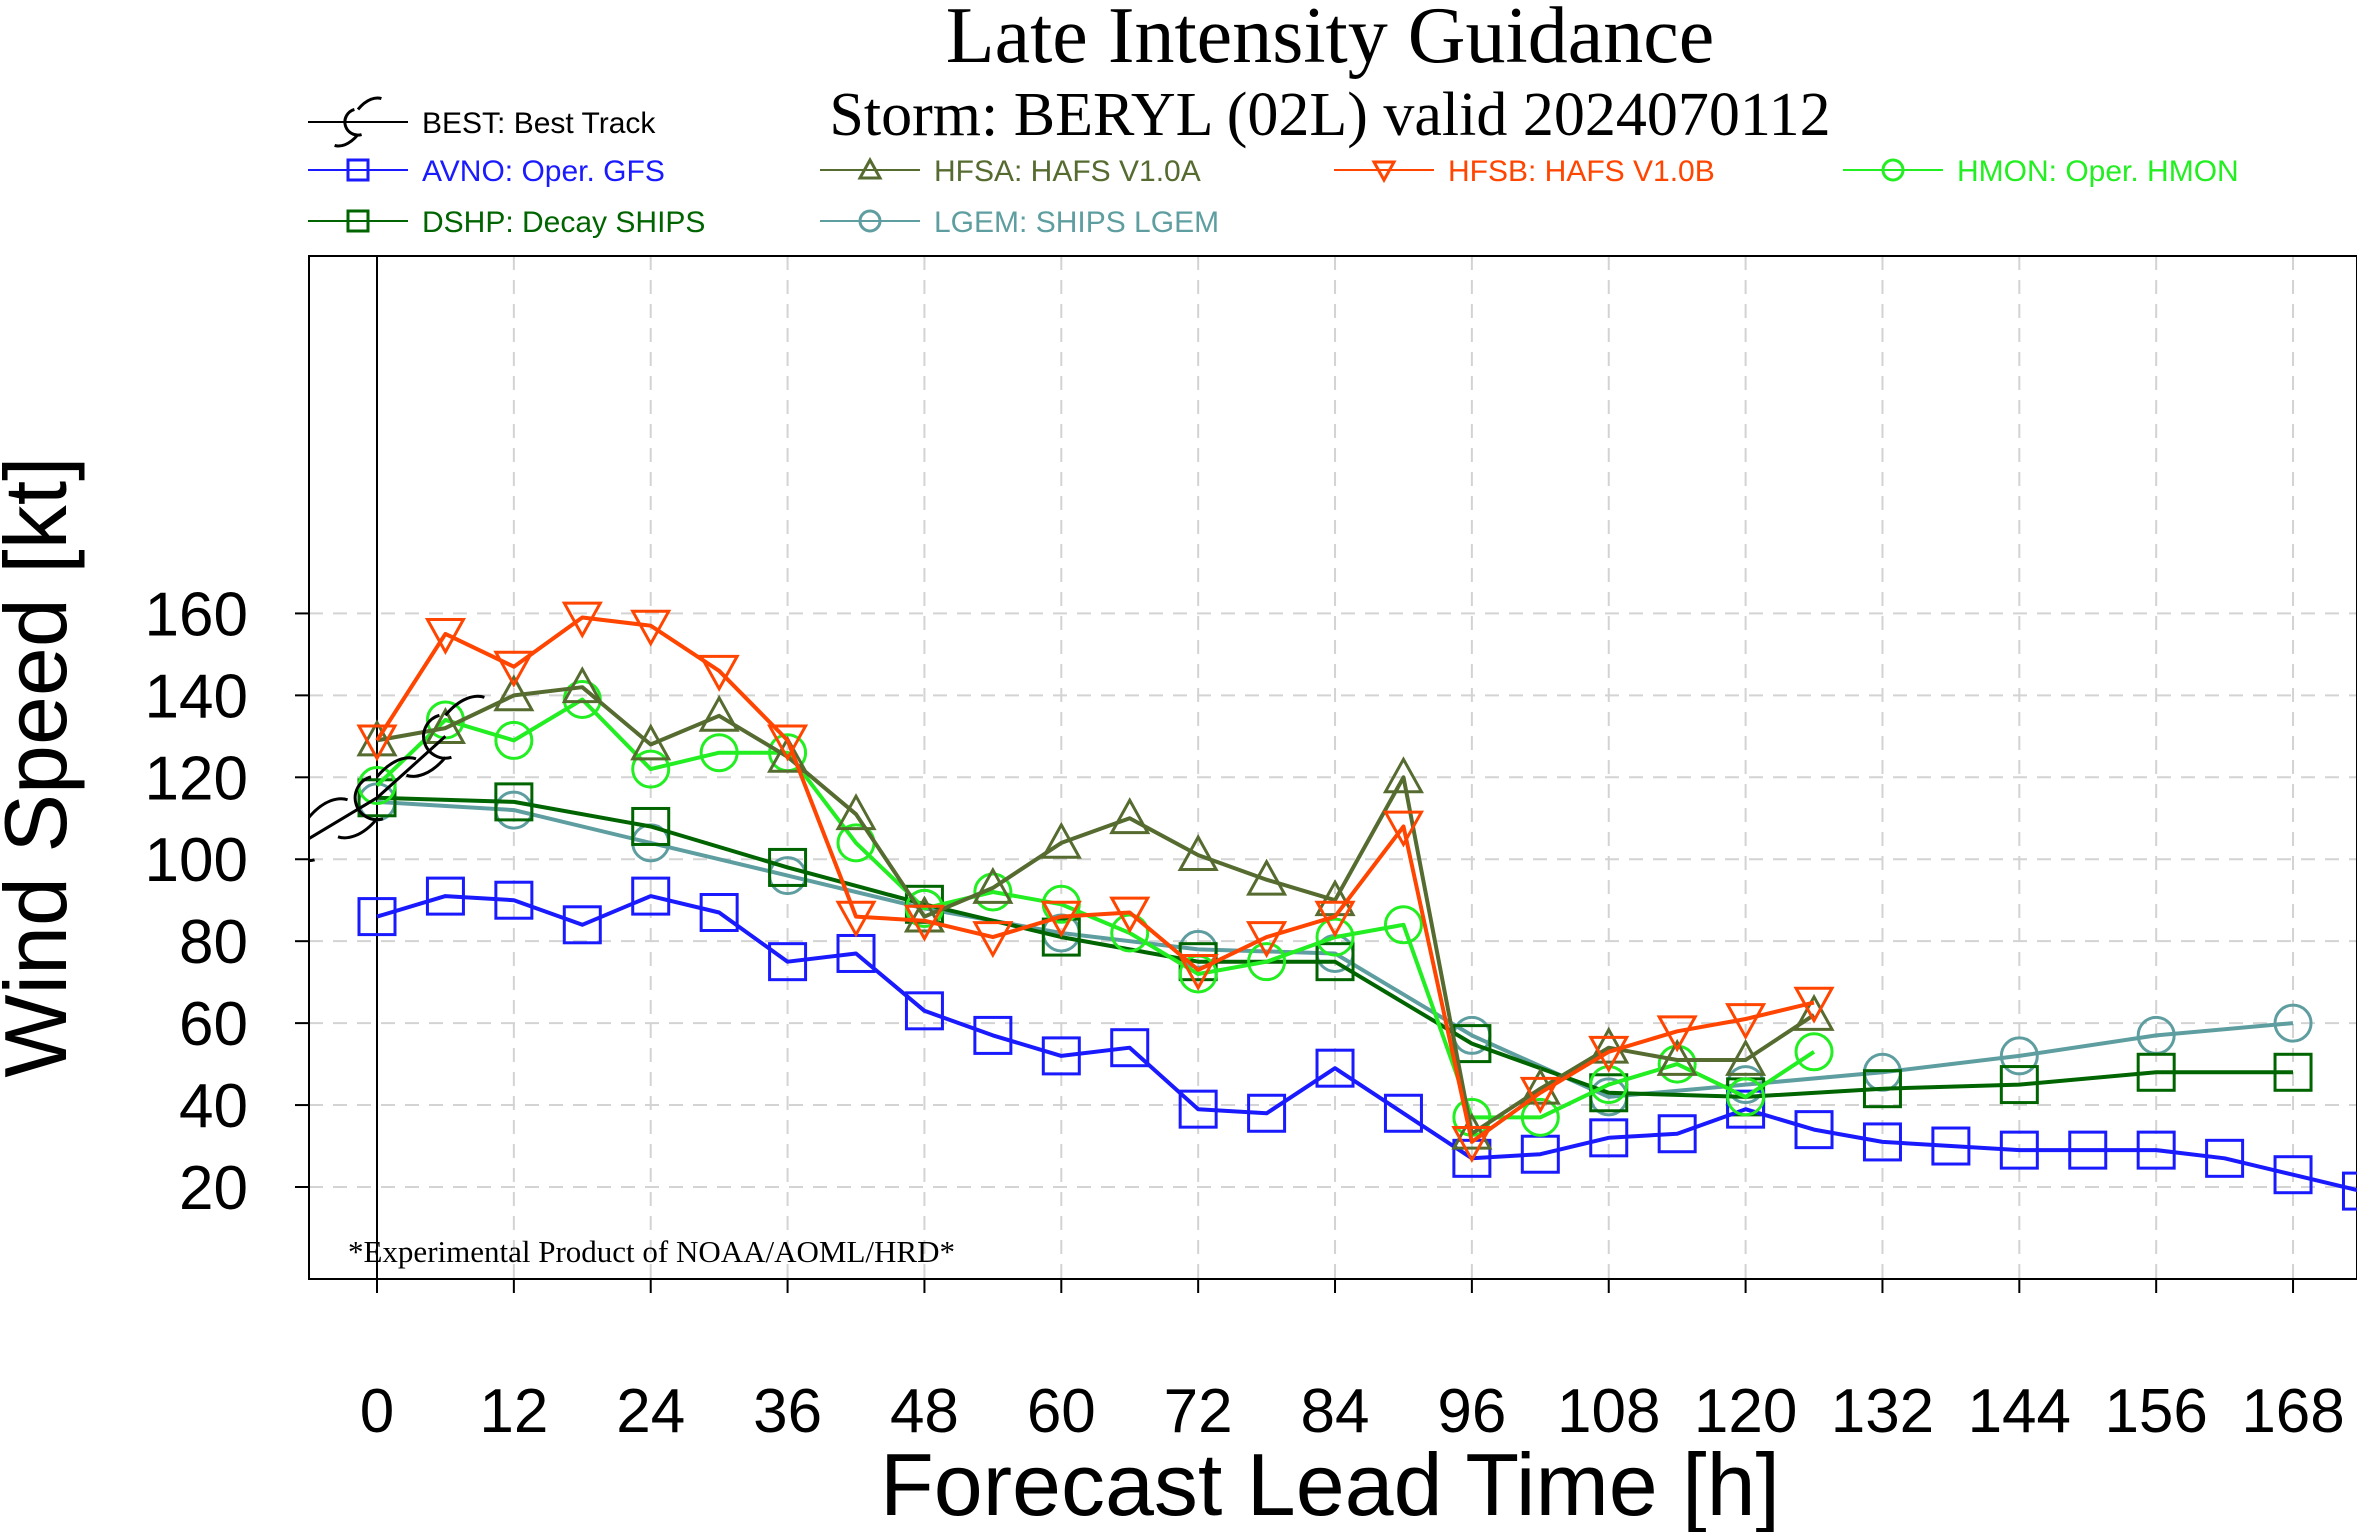  What do you see at coordinates (513, 1411) in the screenshot?
I see `x-tick-label: 12` at bounding box center [513, 1411].